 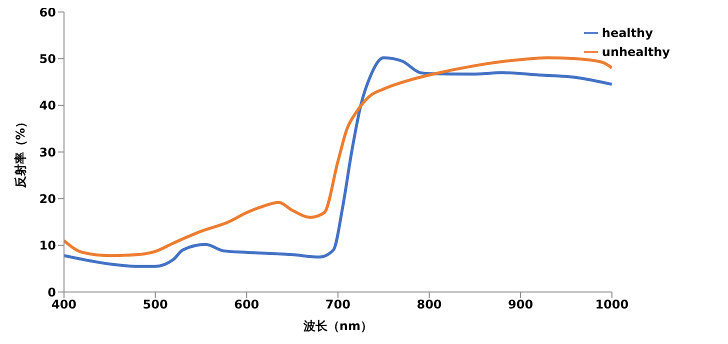 What do you see at coordinates (636, 52) in the screenshot?
I see `legend-label: unhealthy` at bounding box center [636, 52].